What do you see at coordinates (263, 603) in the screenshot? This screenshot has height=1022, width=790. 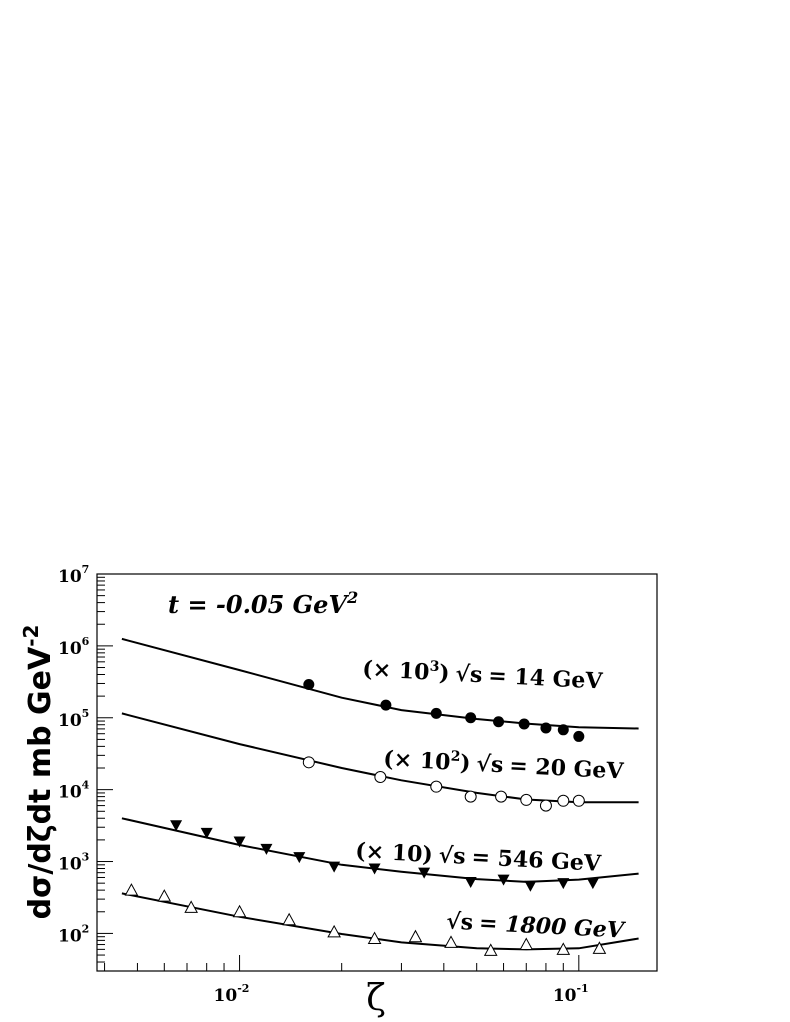 I see `annotation-text: t = -0.05 GeV2` at bounding box center [263, 603].